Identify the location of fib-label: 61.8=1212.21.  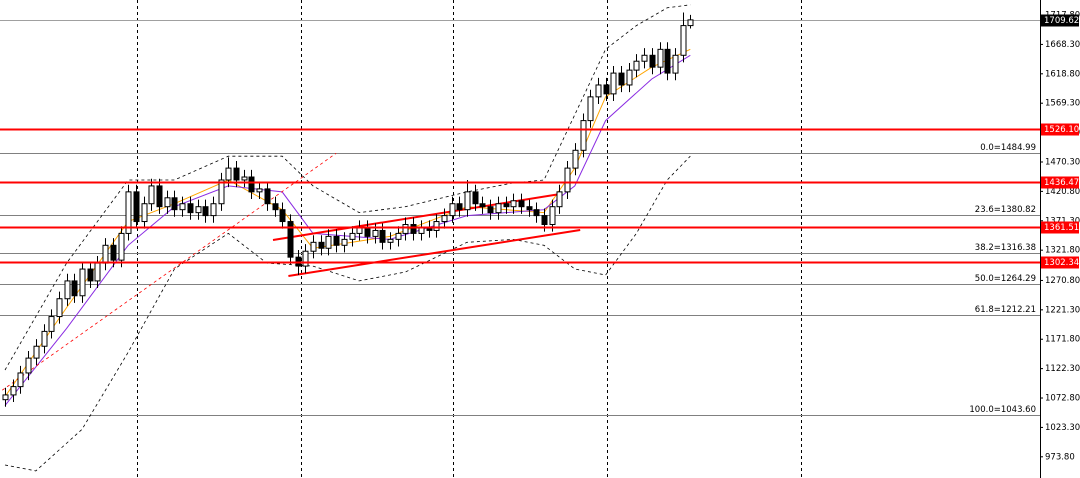
(1005, 310).